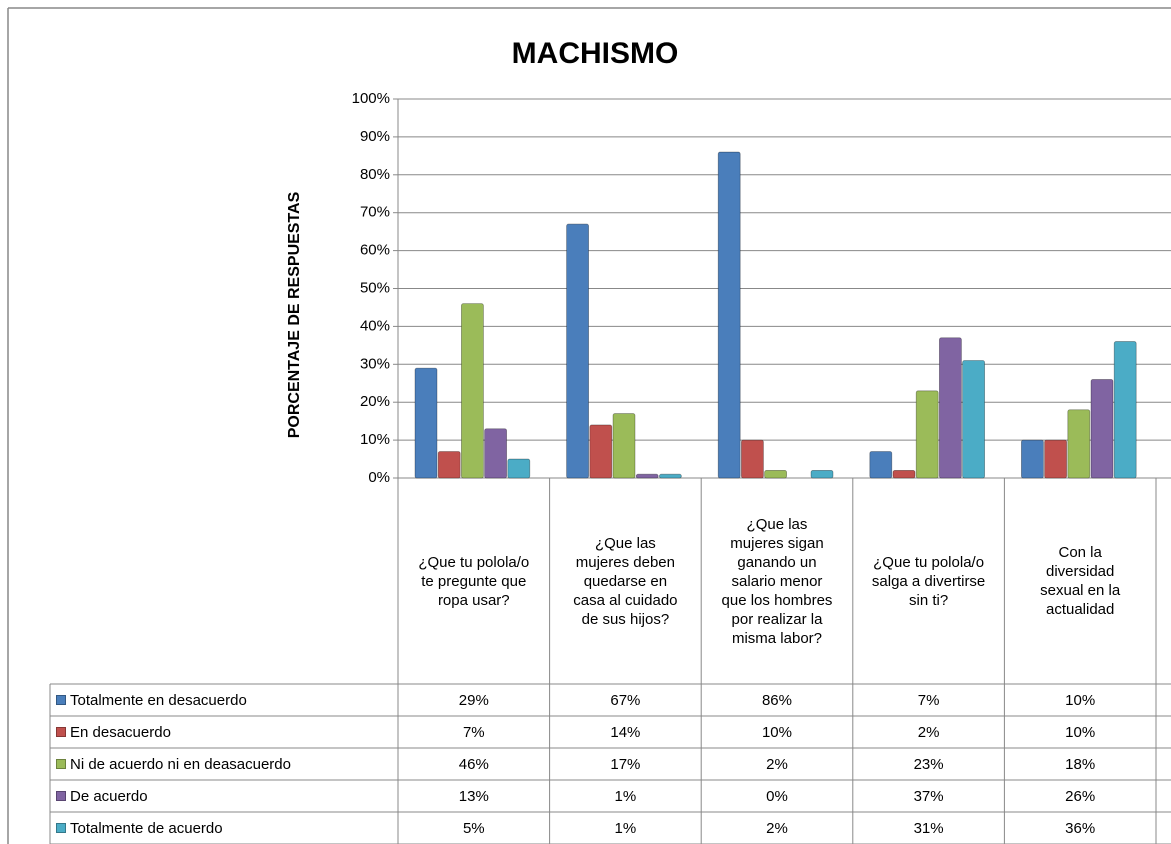  What do you see at coordinates (224, 828) in the screenshot?
I see `legend-entry: Totalmente de acuerdo` at bounding box center [224, 828].